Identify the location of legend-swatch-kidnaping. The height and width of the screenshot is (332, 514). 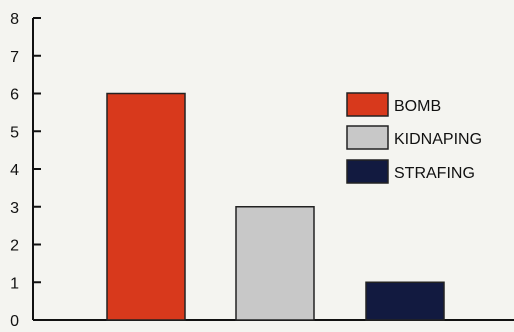
(367, 137).